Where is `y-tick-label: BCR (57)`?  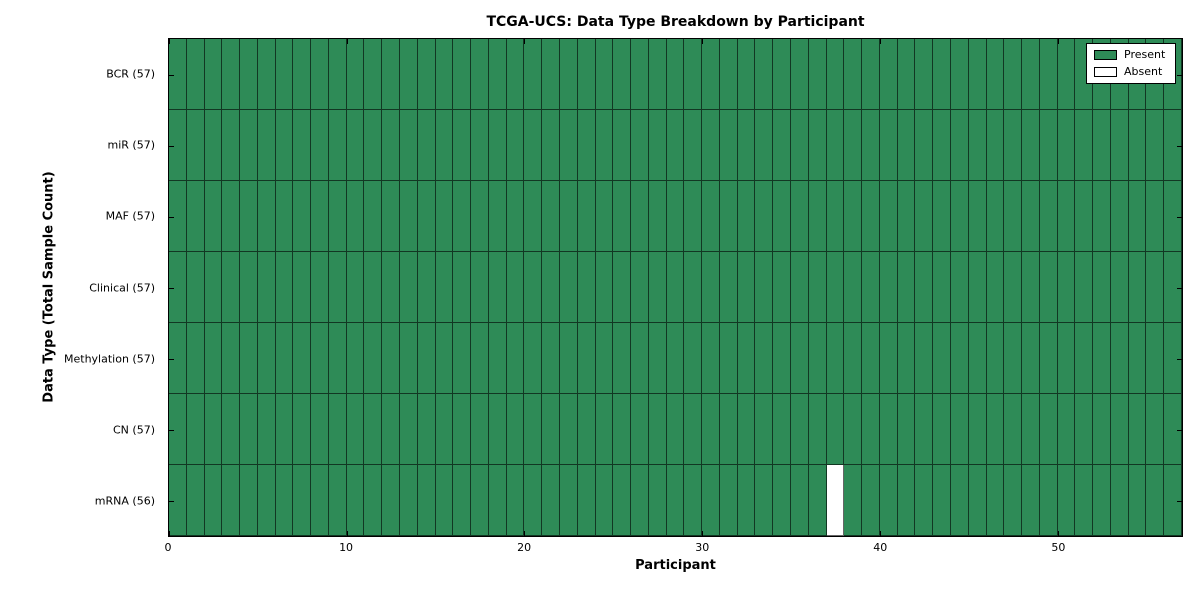
y-tick-label: BCR (57) is located at coordinates (130, 74).